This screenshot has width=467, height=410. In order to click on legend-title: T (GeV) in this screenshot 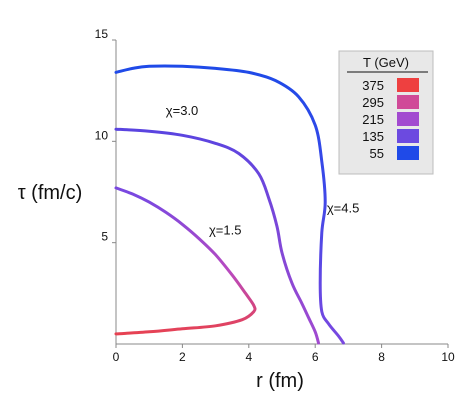, I will do `click(386, 62)`.